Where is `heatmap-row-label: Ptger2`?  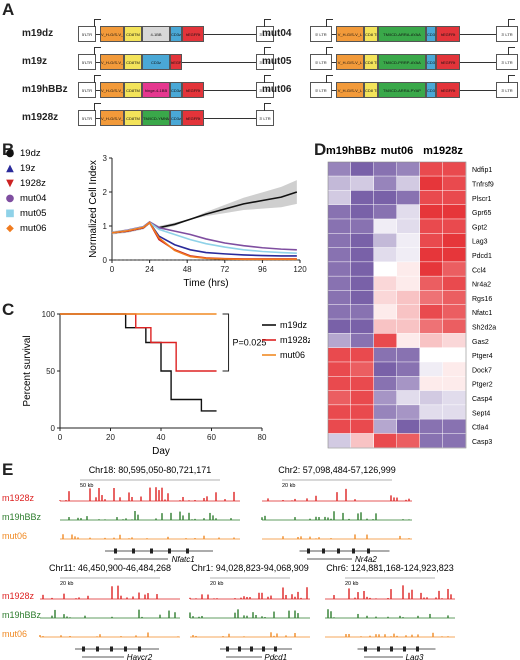 heatmap-row-label: Ptger2 is located at coordinates (482, 385).